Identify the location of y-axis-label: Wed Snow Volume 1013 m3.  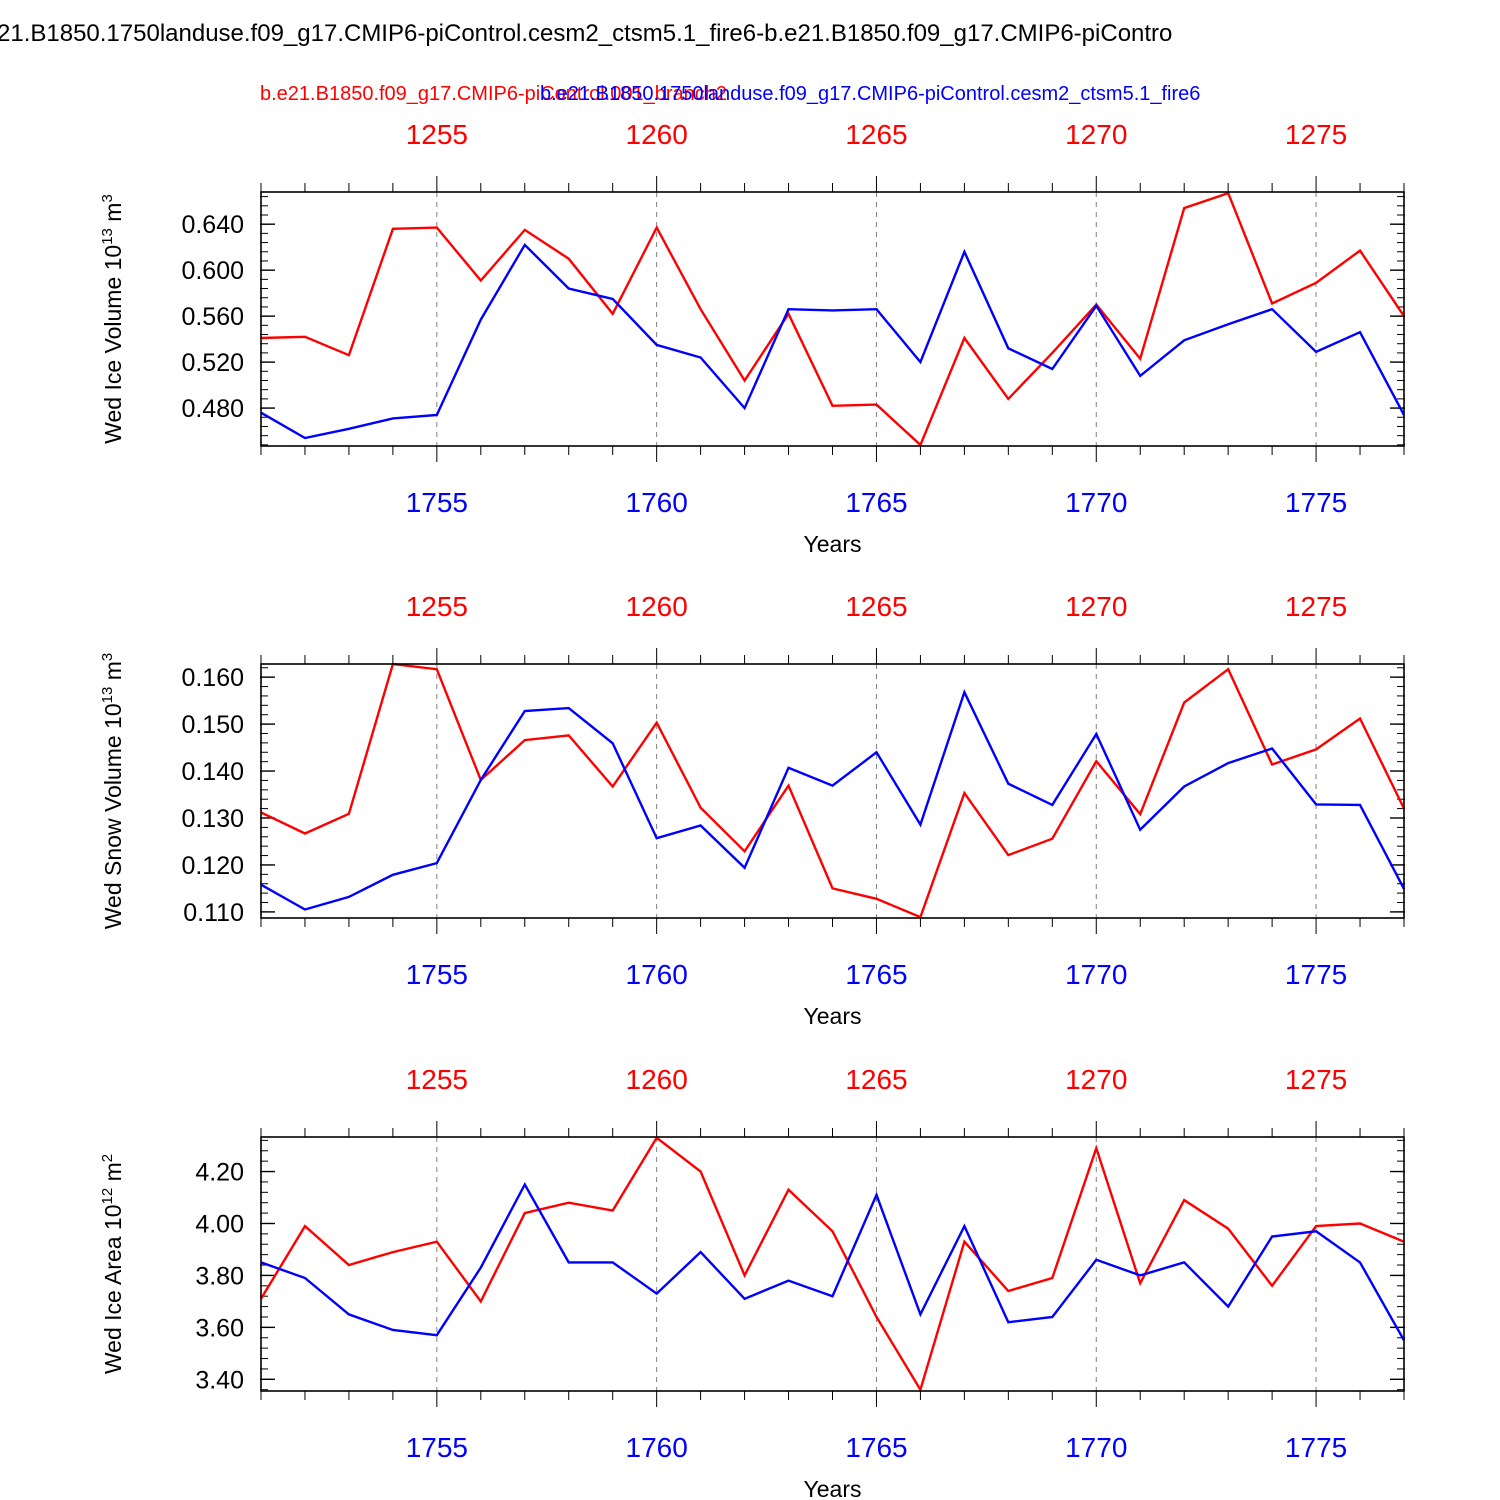
(112, 791).